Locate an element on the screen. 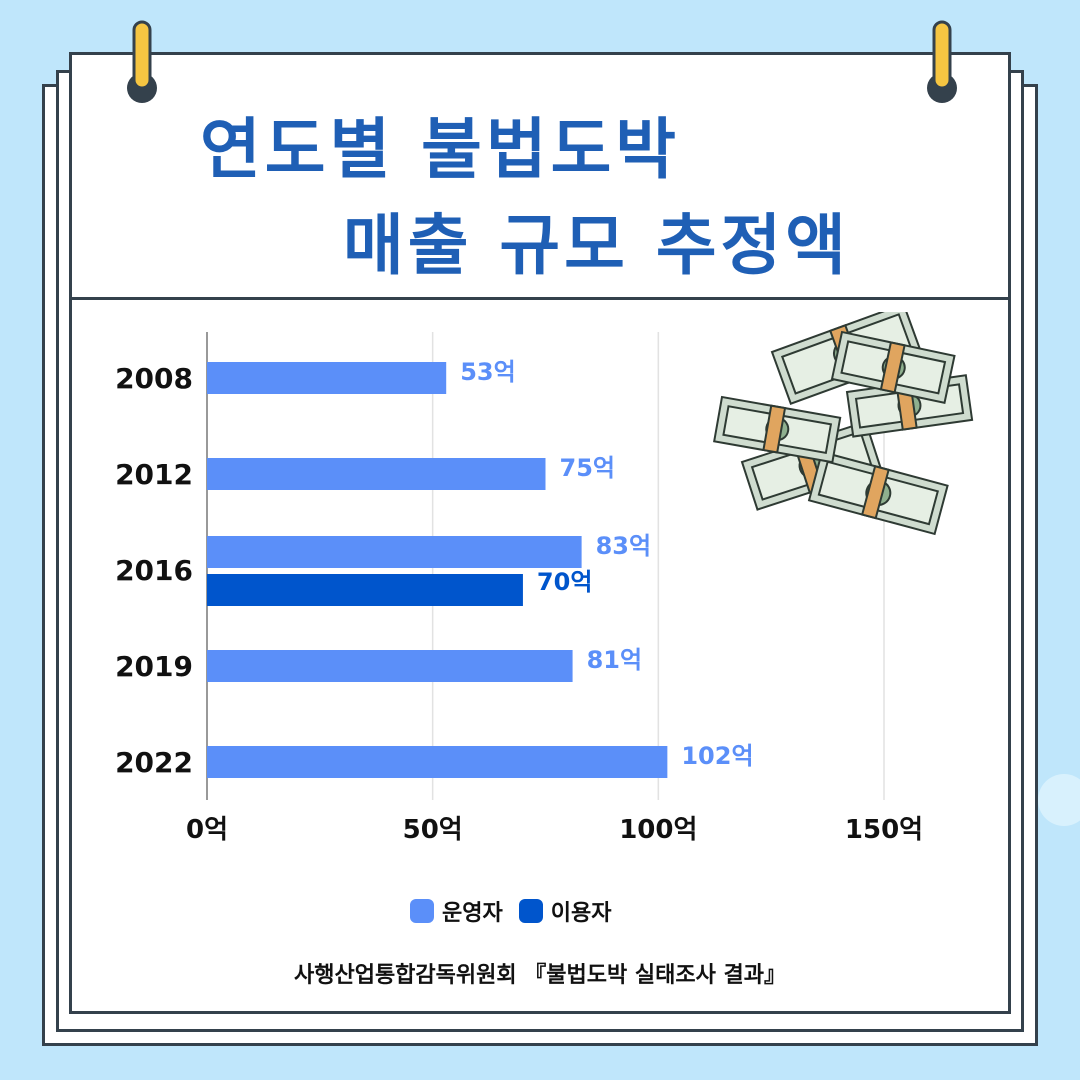 This screenshot has height=1080, width=1080. data-label: 70억 is located at coordinates (564, 582).